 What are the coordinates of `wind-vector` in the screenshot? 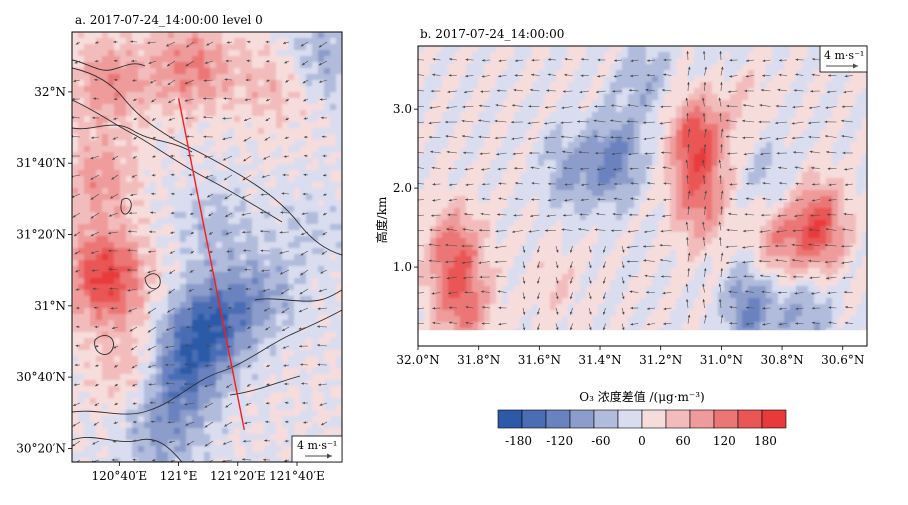 It's located at (76, 136).